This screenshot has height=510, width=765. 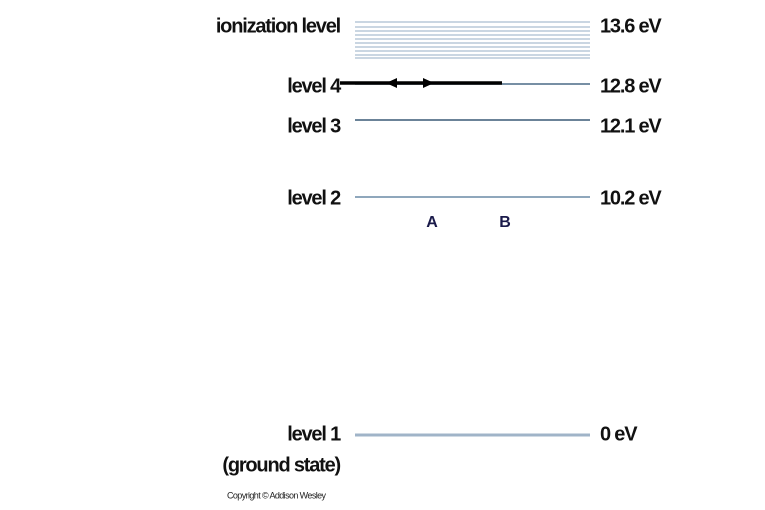 I want to click on level-label: level 2, so click(x=314, y=198).